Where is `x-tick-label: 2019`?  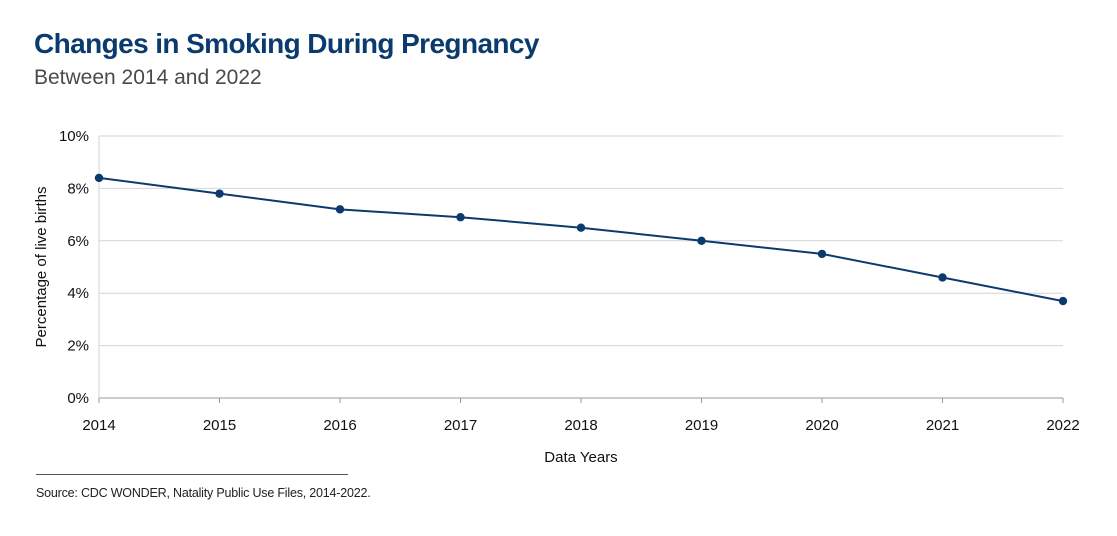
x-tick-label: 2019 is located at coordinates (701, 425).